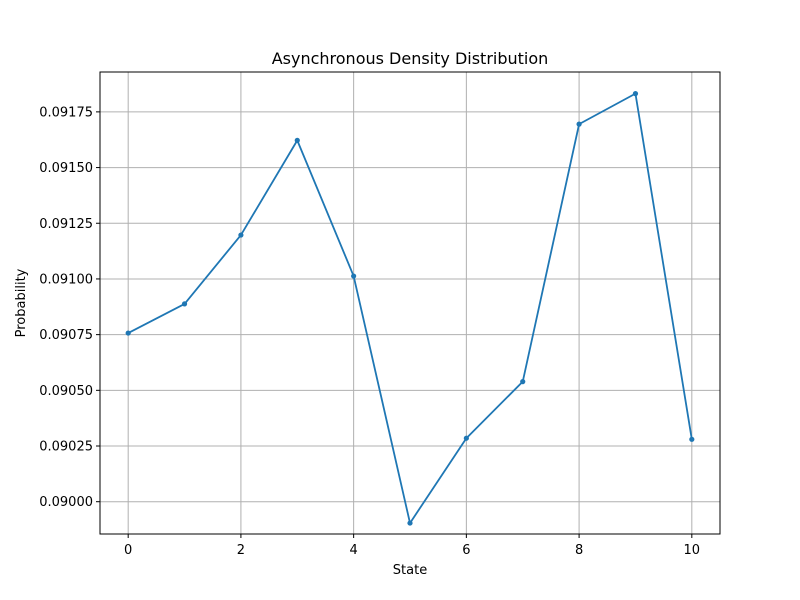 The width and height of the screenshot is (800, 600). I want to click on y-tick-label: 0.09100, so click(66, 279).